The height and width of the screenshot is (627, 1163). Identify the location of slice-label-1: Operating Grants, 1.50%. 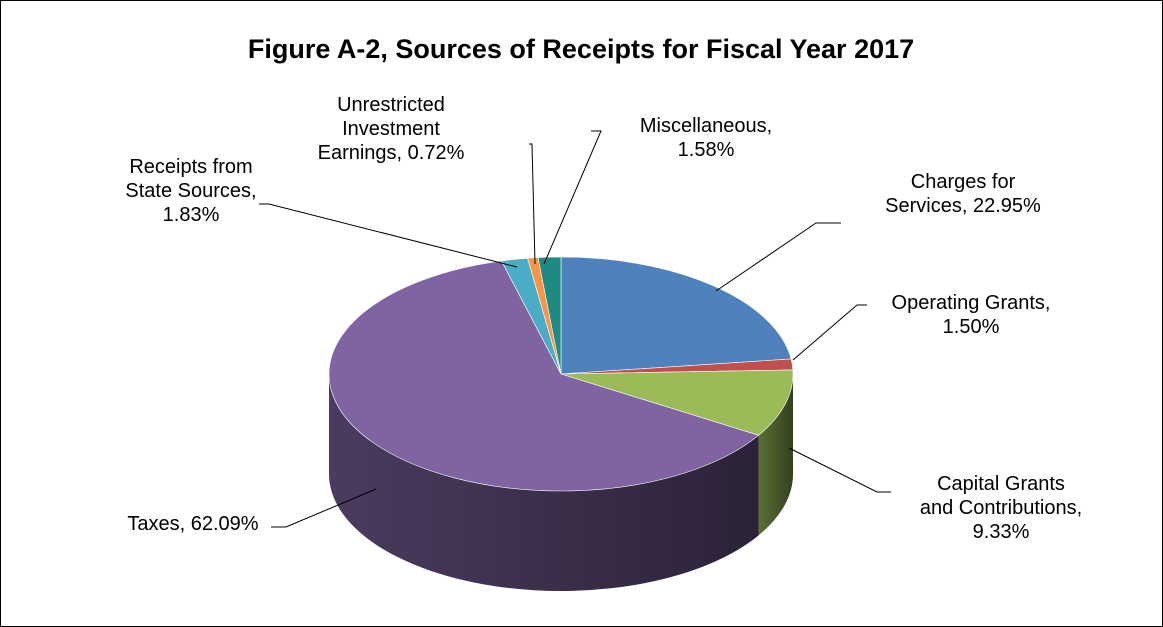
(971, 315).